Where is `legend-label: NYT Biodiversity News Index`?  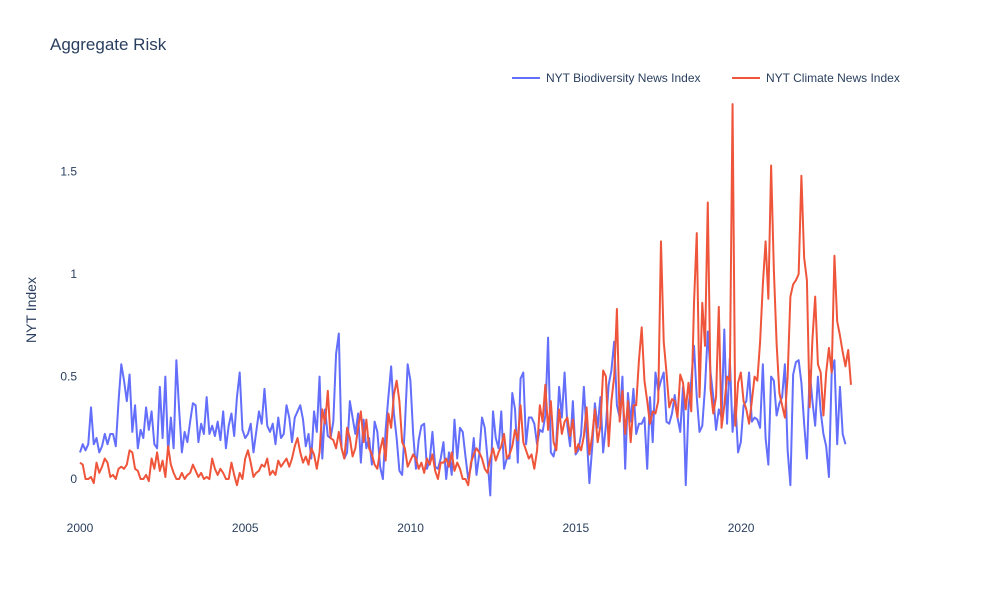
legend-label: NYT Biodiversity News Index is located at coordinates (623, 78).